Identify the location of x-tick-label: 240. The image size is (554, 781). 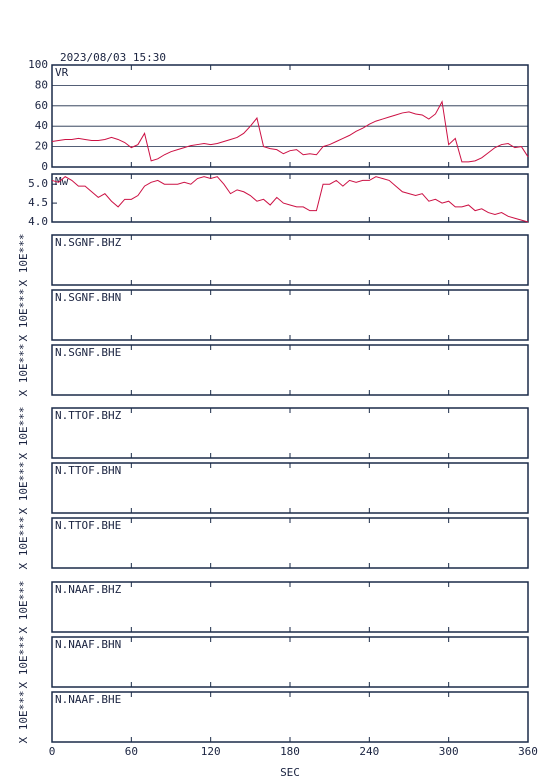
(369, 751).